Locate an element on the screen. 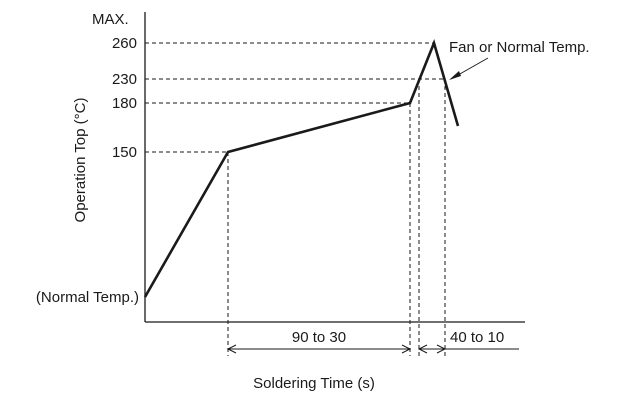  interval-label-40-to-10: 40 to 10 is located at coordinates (477, 337).